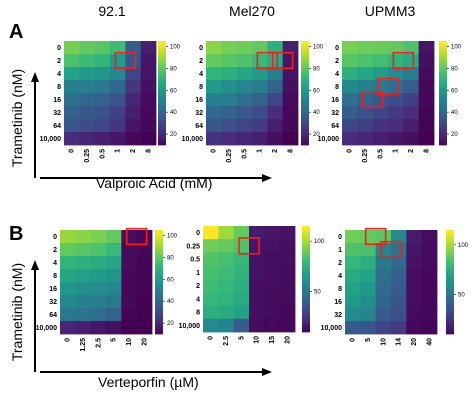  What do you see at coordinates (260, 151) in the screenshot?
I see `x-tick-label: 1` at bounding box center [260, 151].